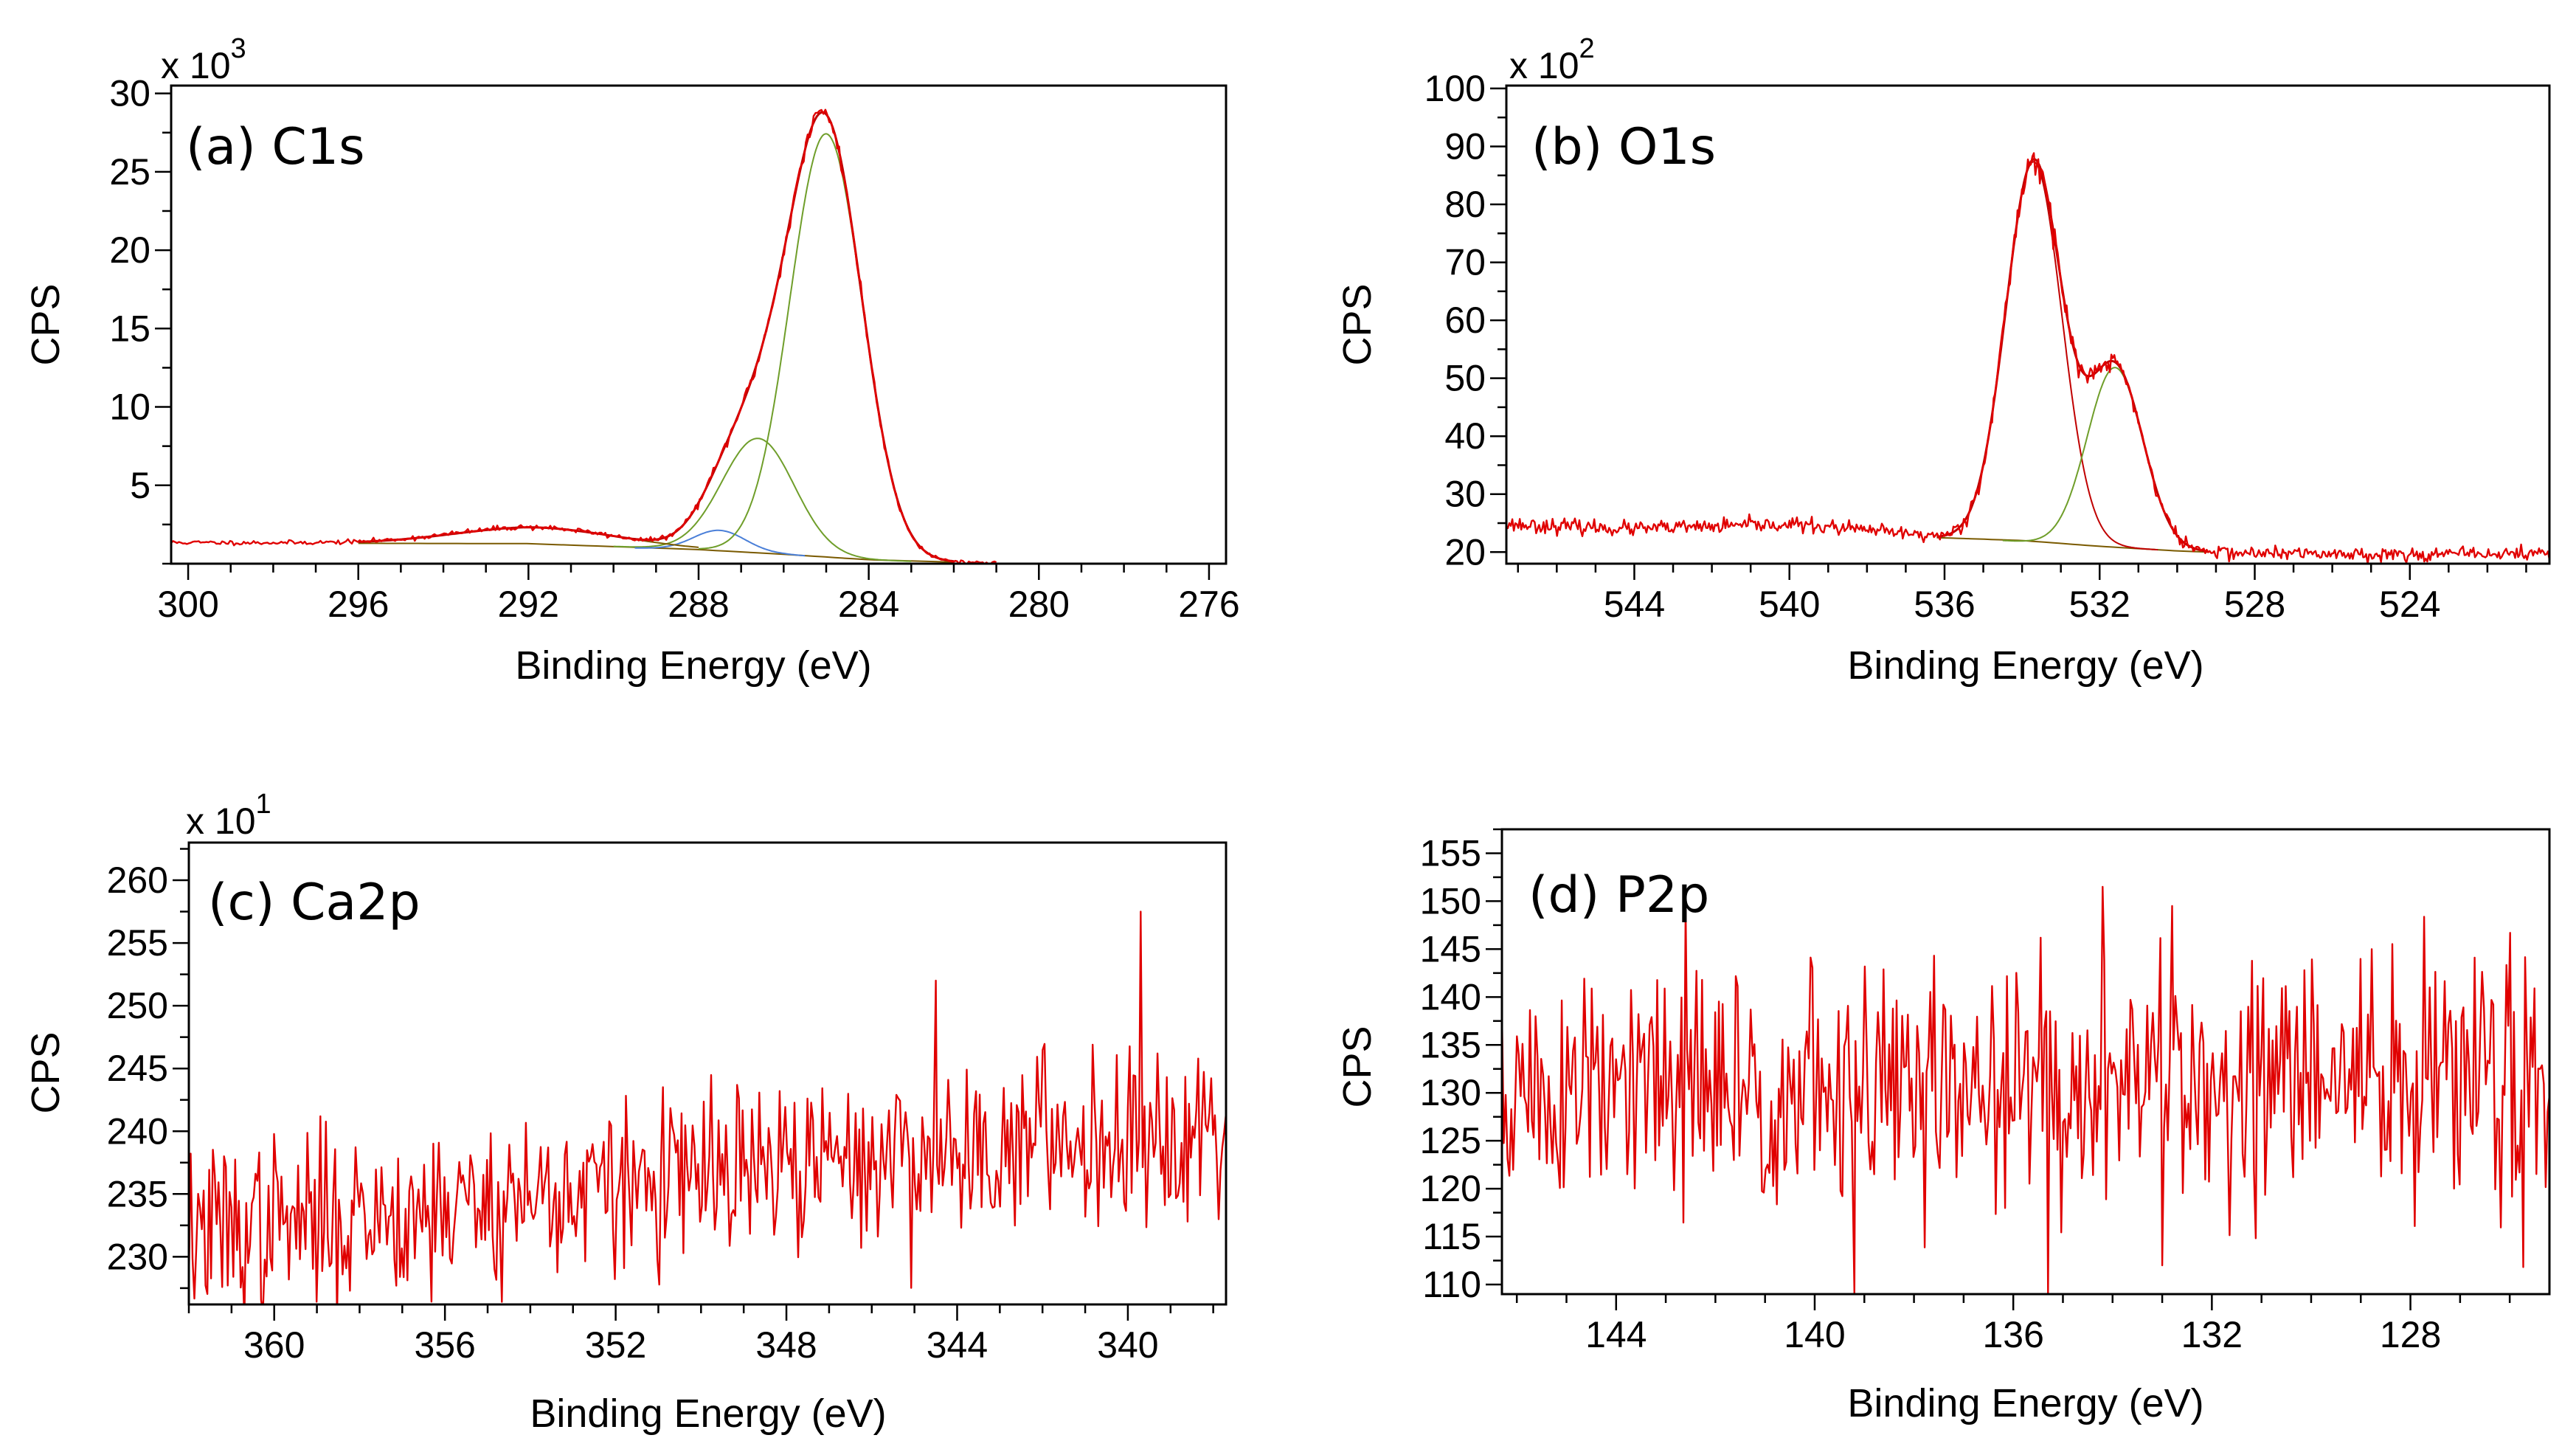  I want to click on y-tick-label: 15, so click(130, 328).